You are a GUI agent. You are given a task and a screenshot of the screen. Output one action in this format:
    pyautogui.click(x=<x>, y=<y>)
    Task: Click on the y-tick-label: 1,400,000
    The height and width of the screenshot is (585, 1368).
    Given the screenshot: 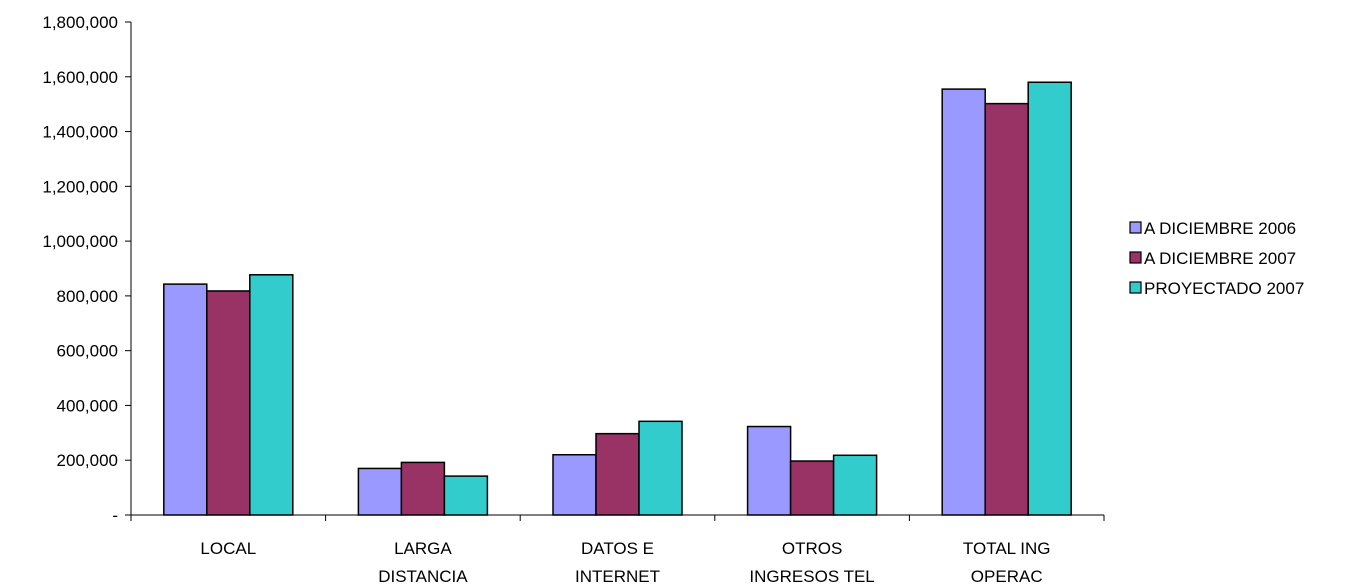 What is the action you would take?
    pyautogui.click(x=80, y=132)
    